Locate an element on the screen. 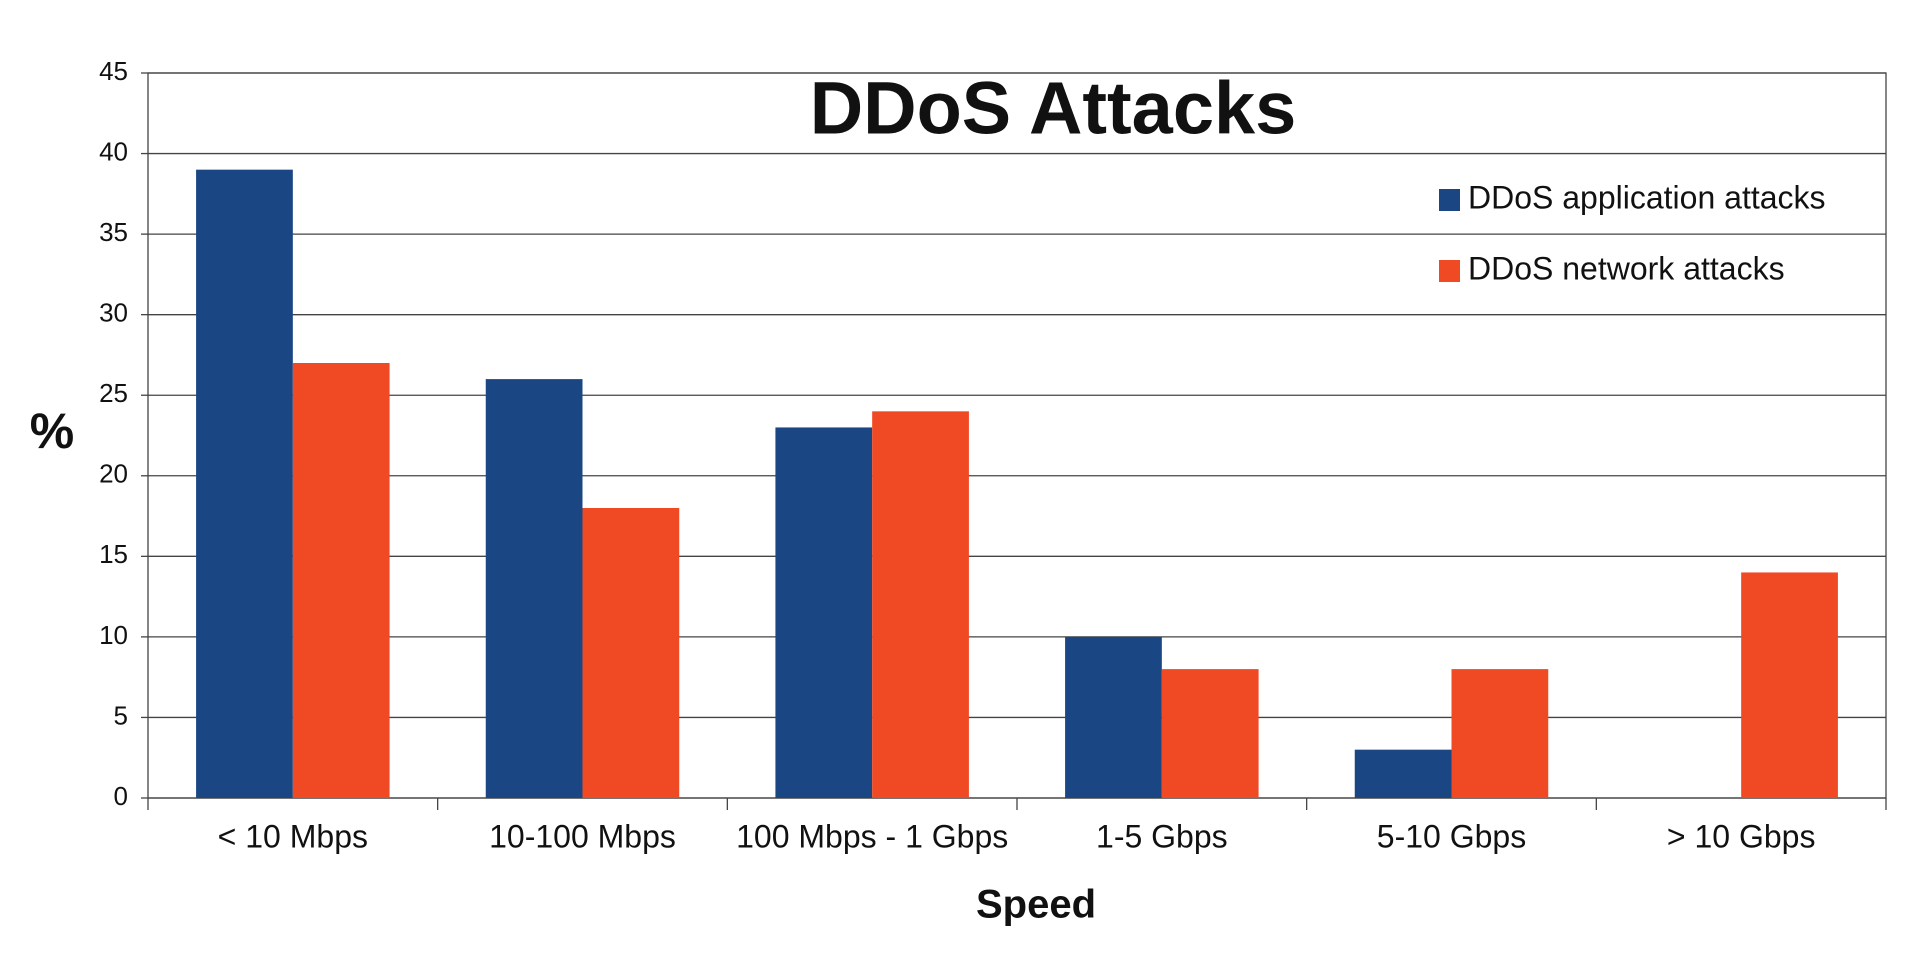 The image size is (1920, 960). y-tick-label: 30 is located at coordinates (113, 313).